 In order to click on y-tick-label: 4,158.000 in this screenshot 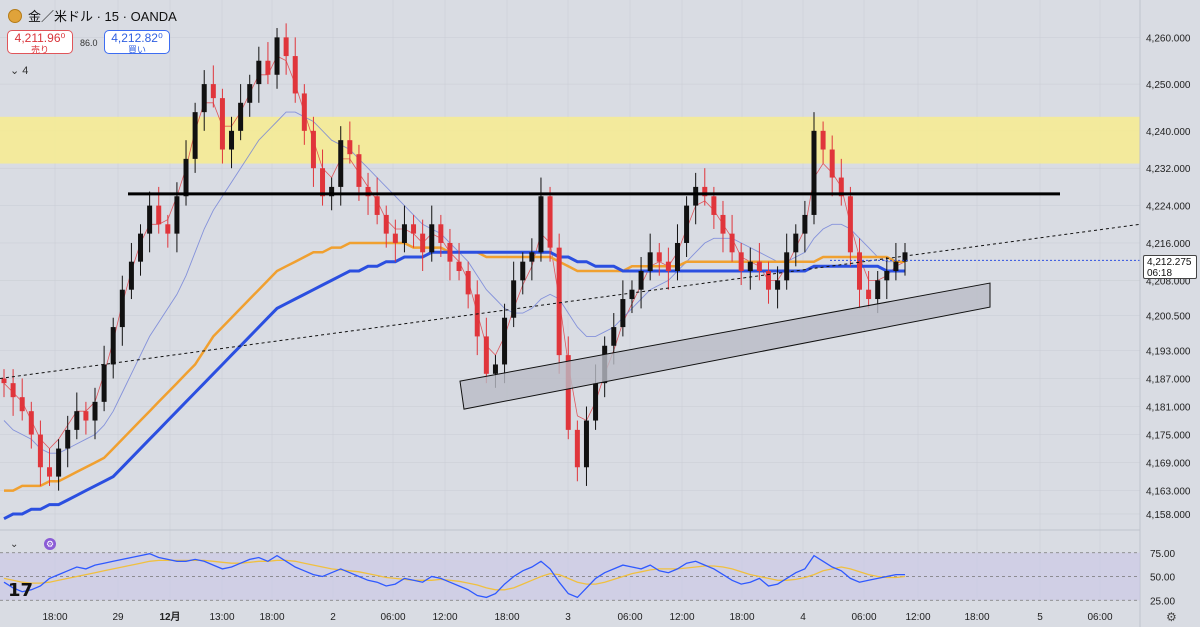, I will do `click(1168, 515)`.